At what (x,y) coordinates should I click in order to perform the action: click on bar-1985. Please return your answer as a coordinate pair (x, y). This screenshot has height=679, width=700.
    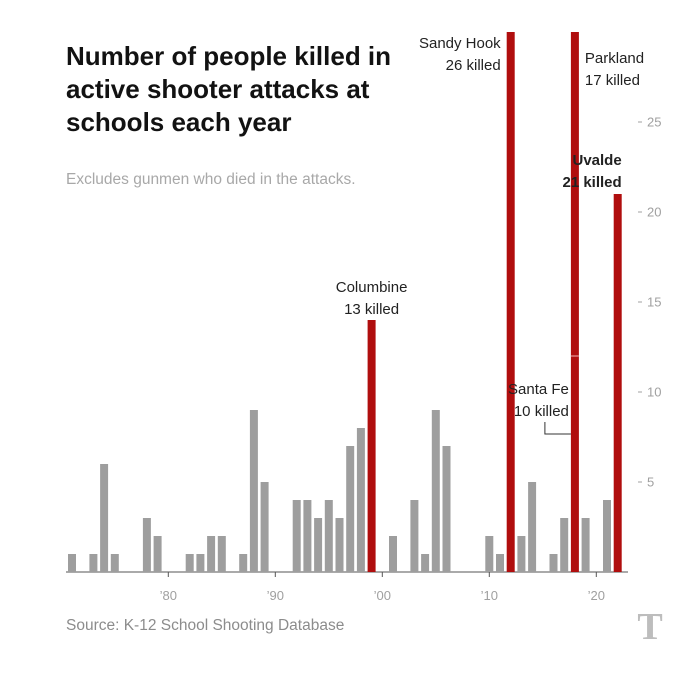
    Looking at the image, I should click on (221, 554).